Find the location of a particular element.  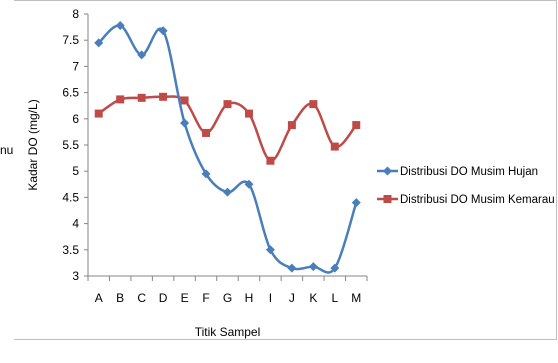

y-axis: 3 3.5 4 4.5 5 5.5 6 6.5 7 7.5 8 is located at coordinates (75, 145).